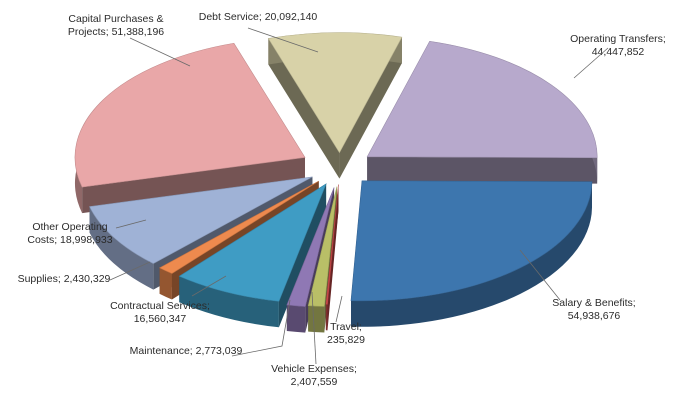 Image resolution: width=678 pixels, height=400 pixels. I want to click on slice-capital-purchases-and-projects, so click(190, 128).